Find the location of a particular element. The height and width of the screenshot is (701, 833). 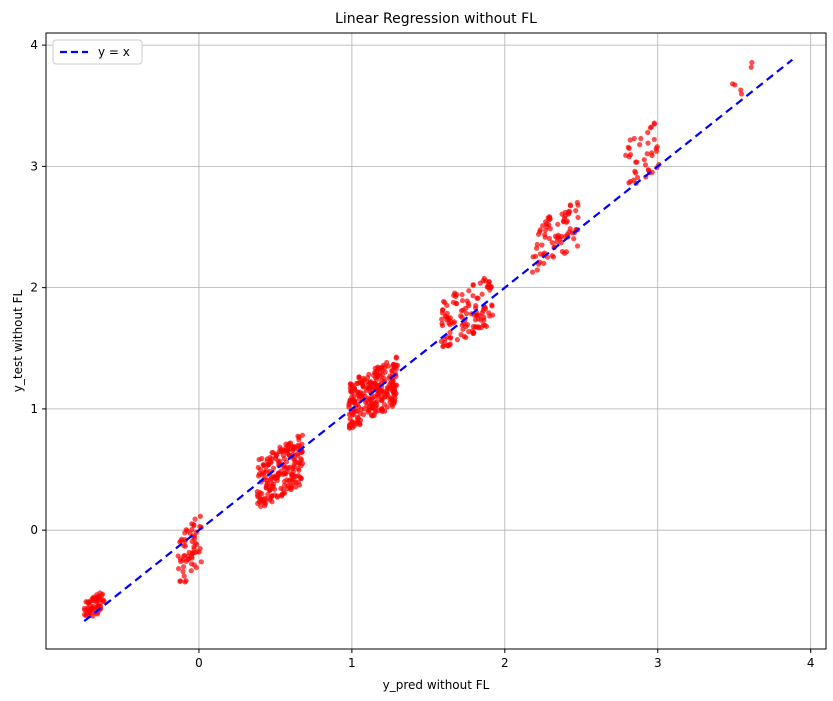

y-ticks: 0 1 2 3 4 is located at coordinates (38, 287).